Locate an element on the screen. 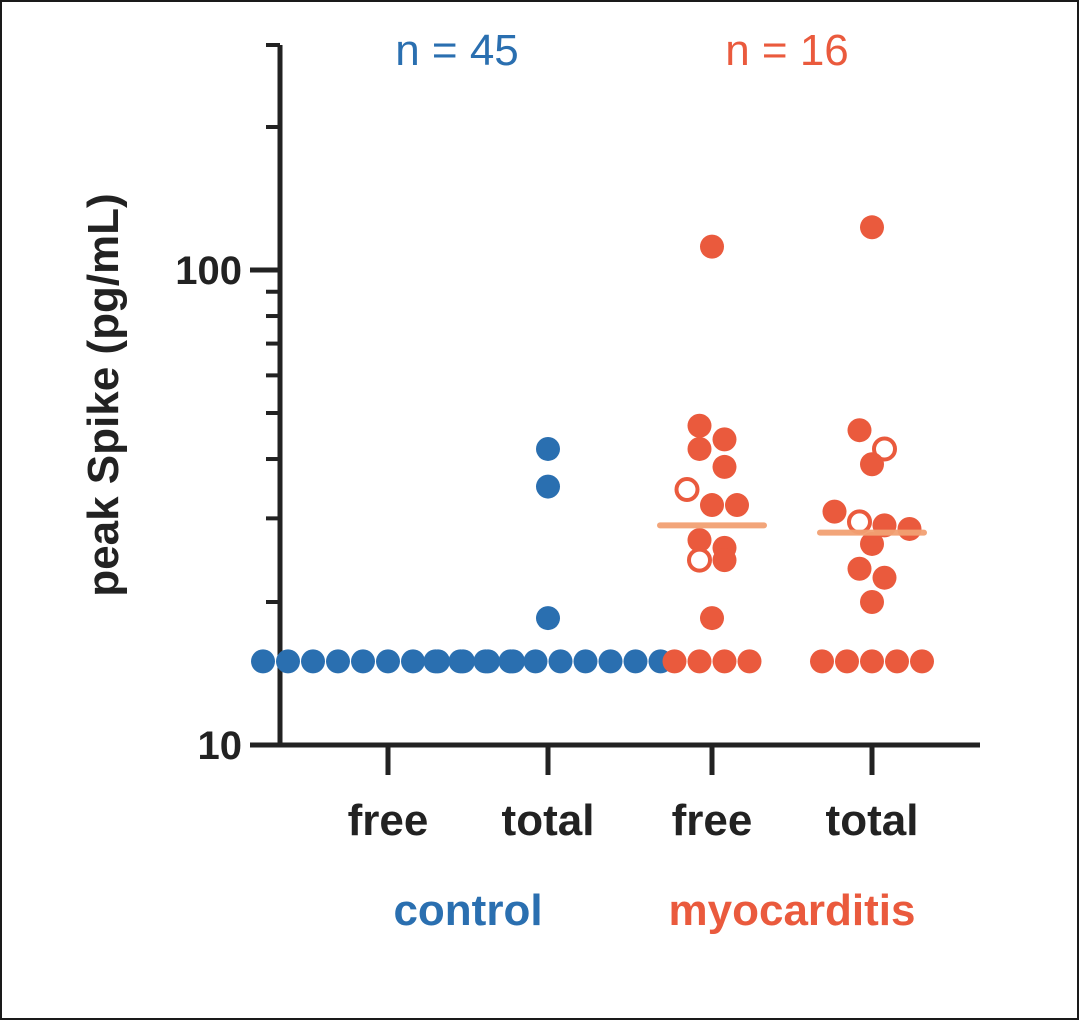 The image size is (1079, 1020). y-tick-label: 10 is located at coordinates (220, 746).